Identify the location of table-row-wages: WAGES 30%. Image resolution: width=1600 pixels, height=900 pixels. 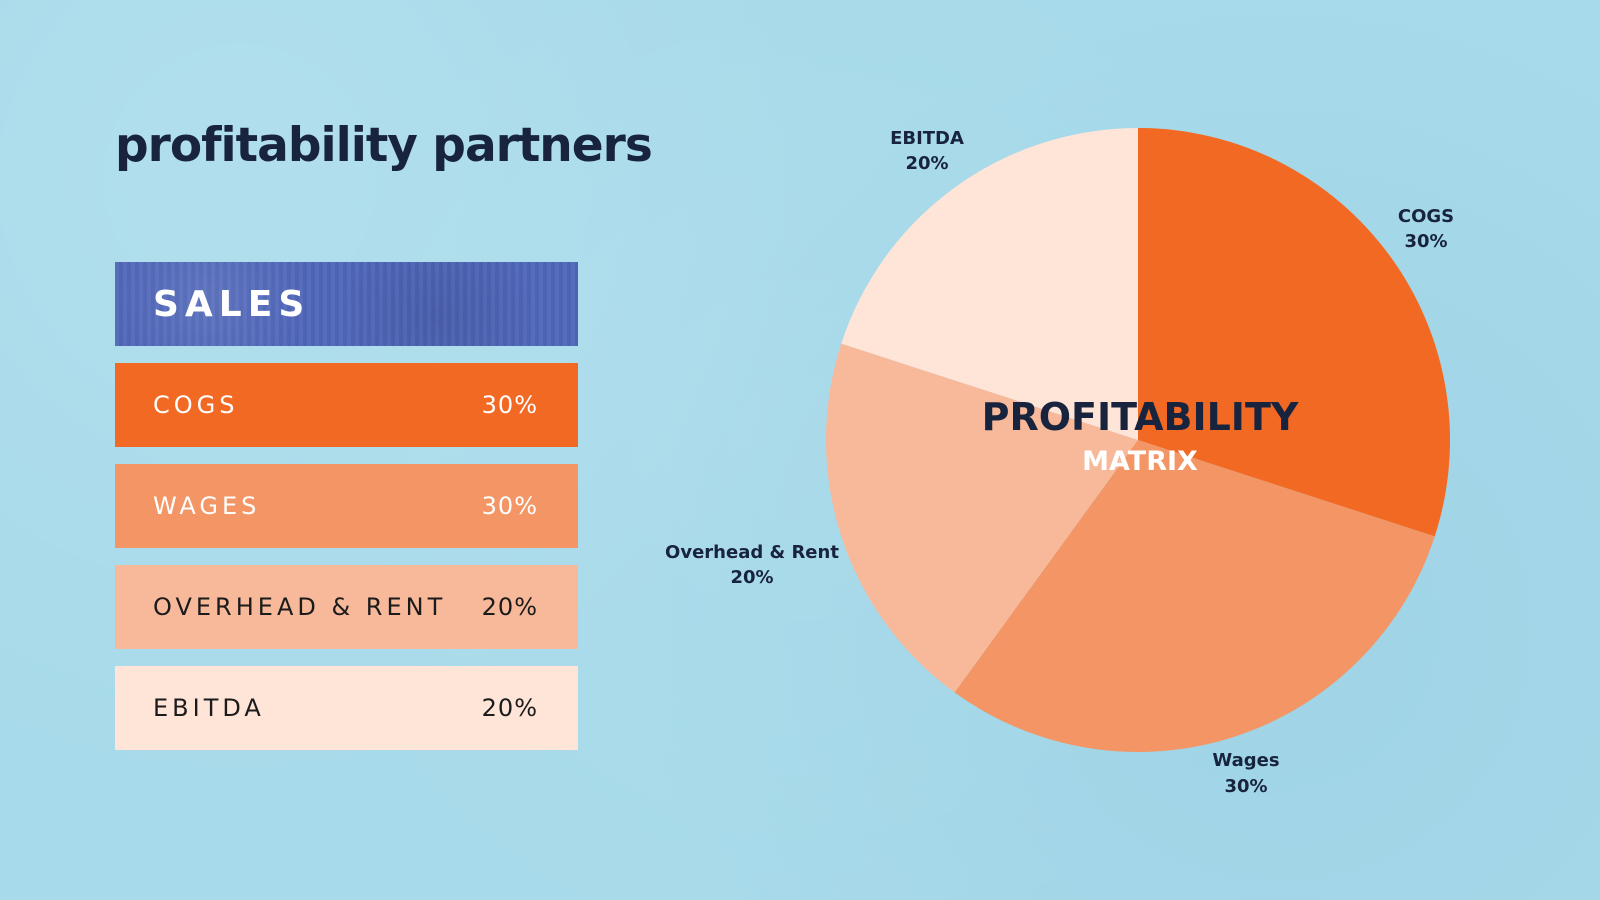
(346, 506).